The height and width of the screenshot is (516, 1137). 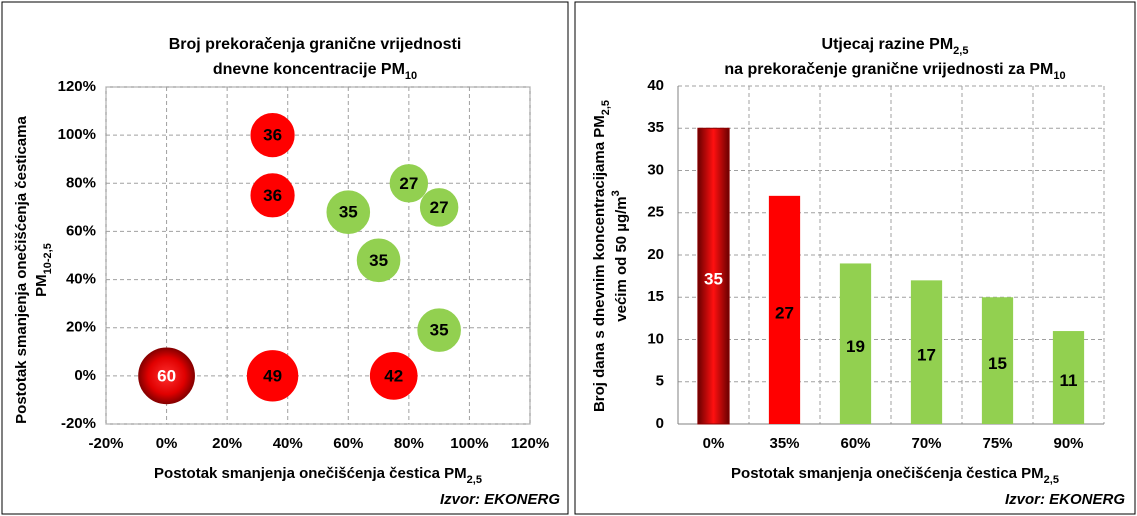 I want to click on y-tick-label: 5, so click(x=660, y=381).